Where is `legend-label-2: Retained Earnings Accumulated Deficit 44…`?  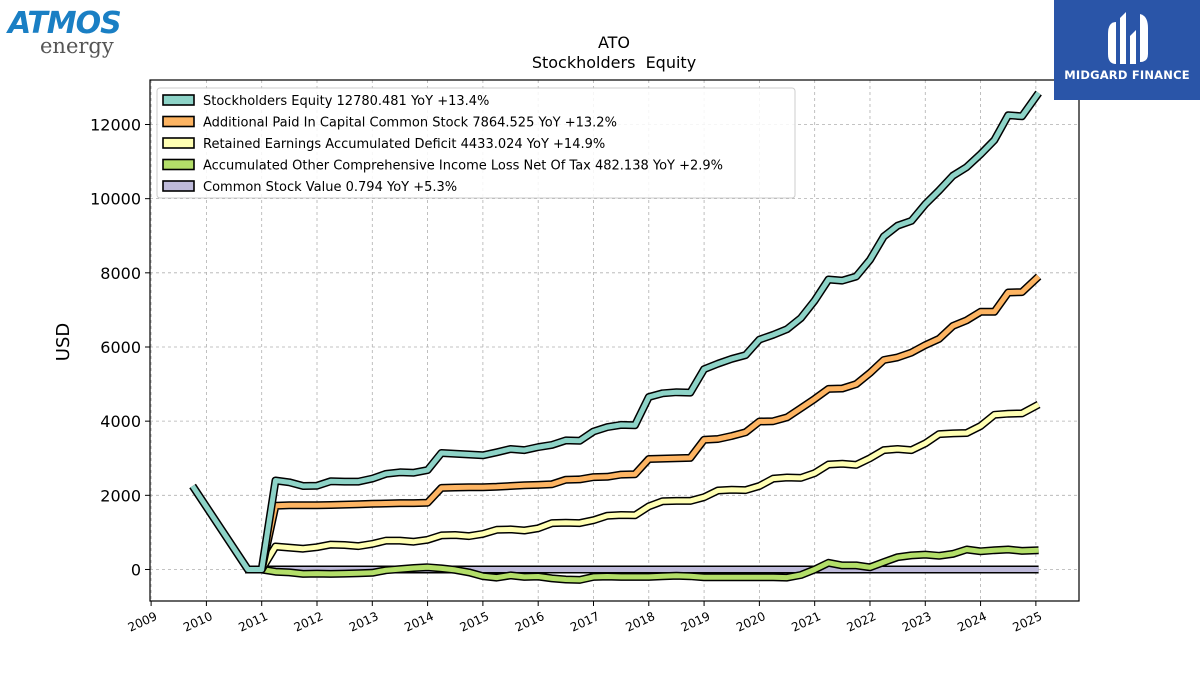 legend-label-2: Retained Earnings Accumulated Deficit 44… is located at coordinates (404, 144).